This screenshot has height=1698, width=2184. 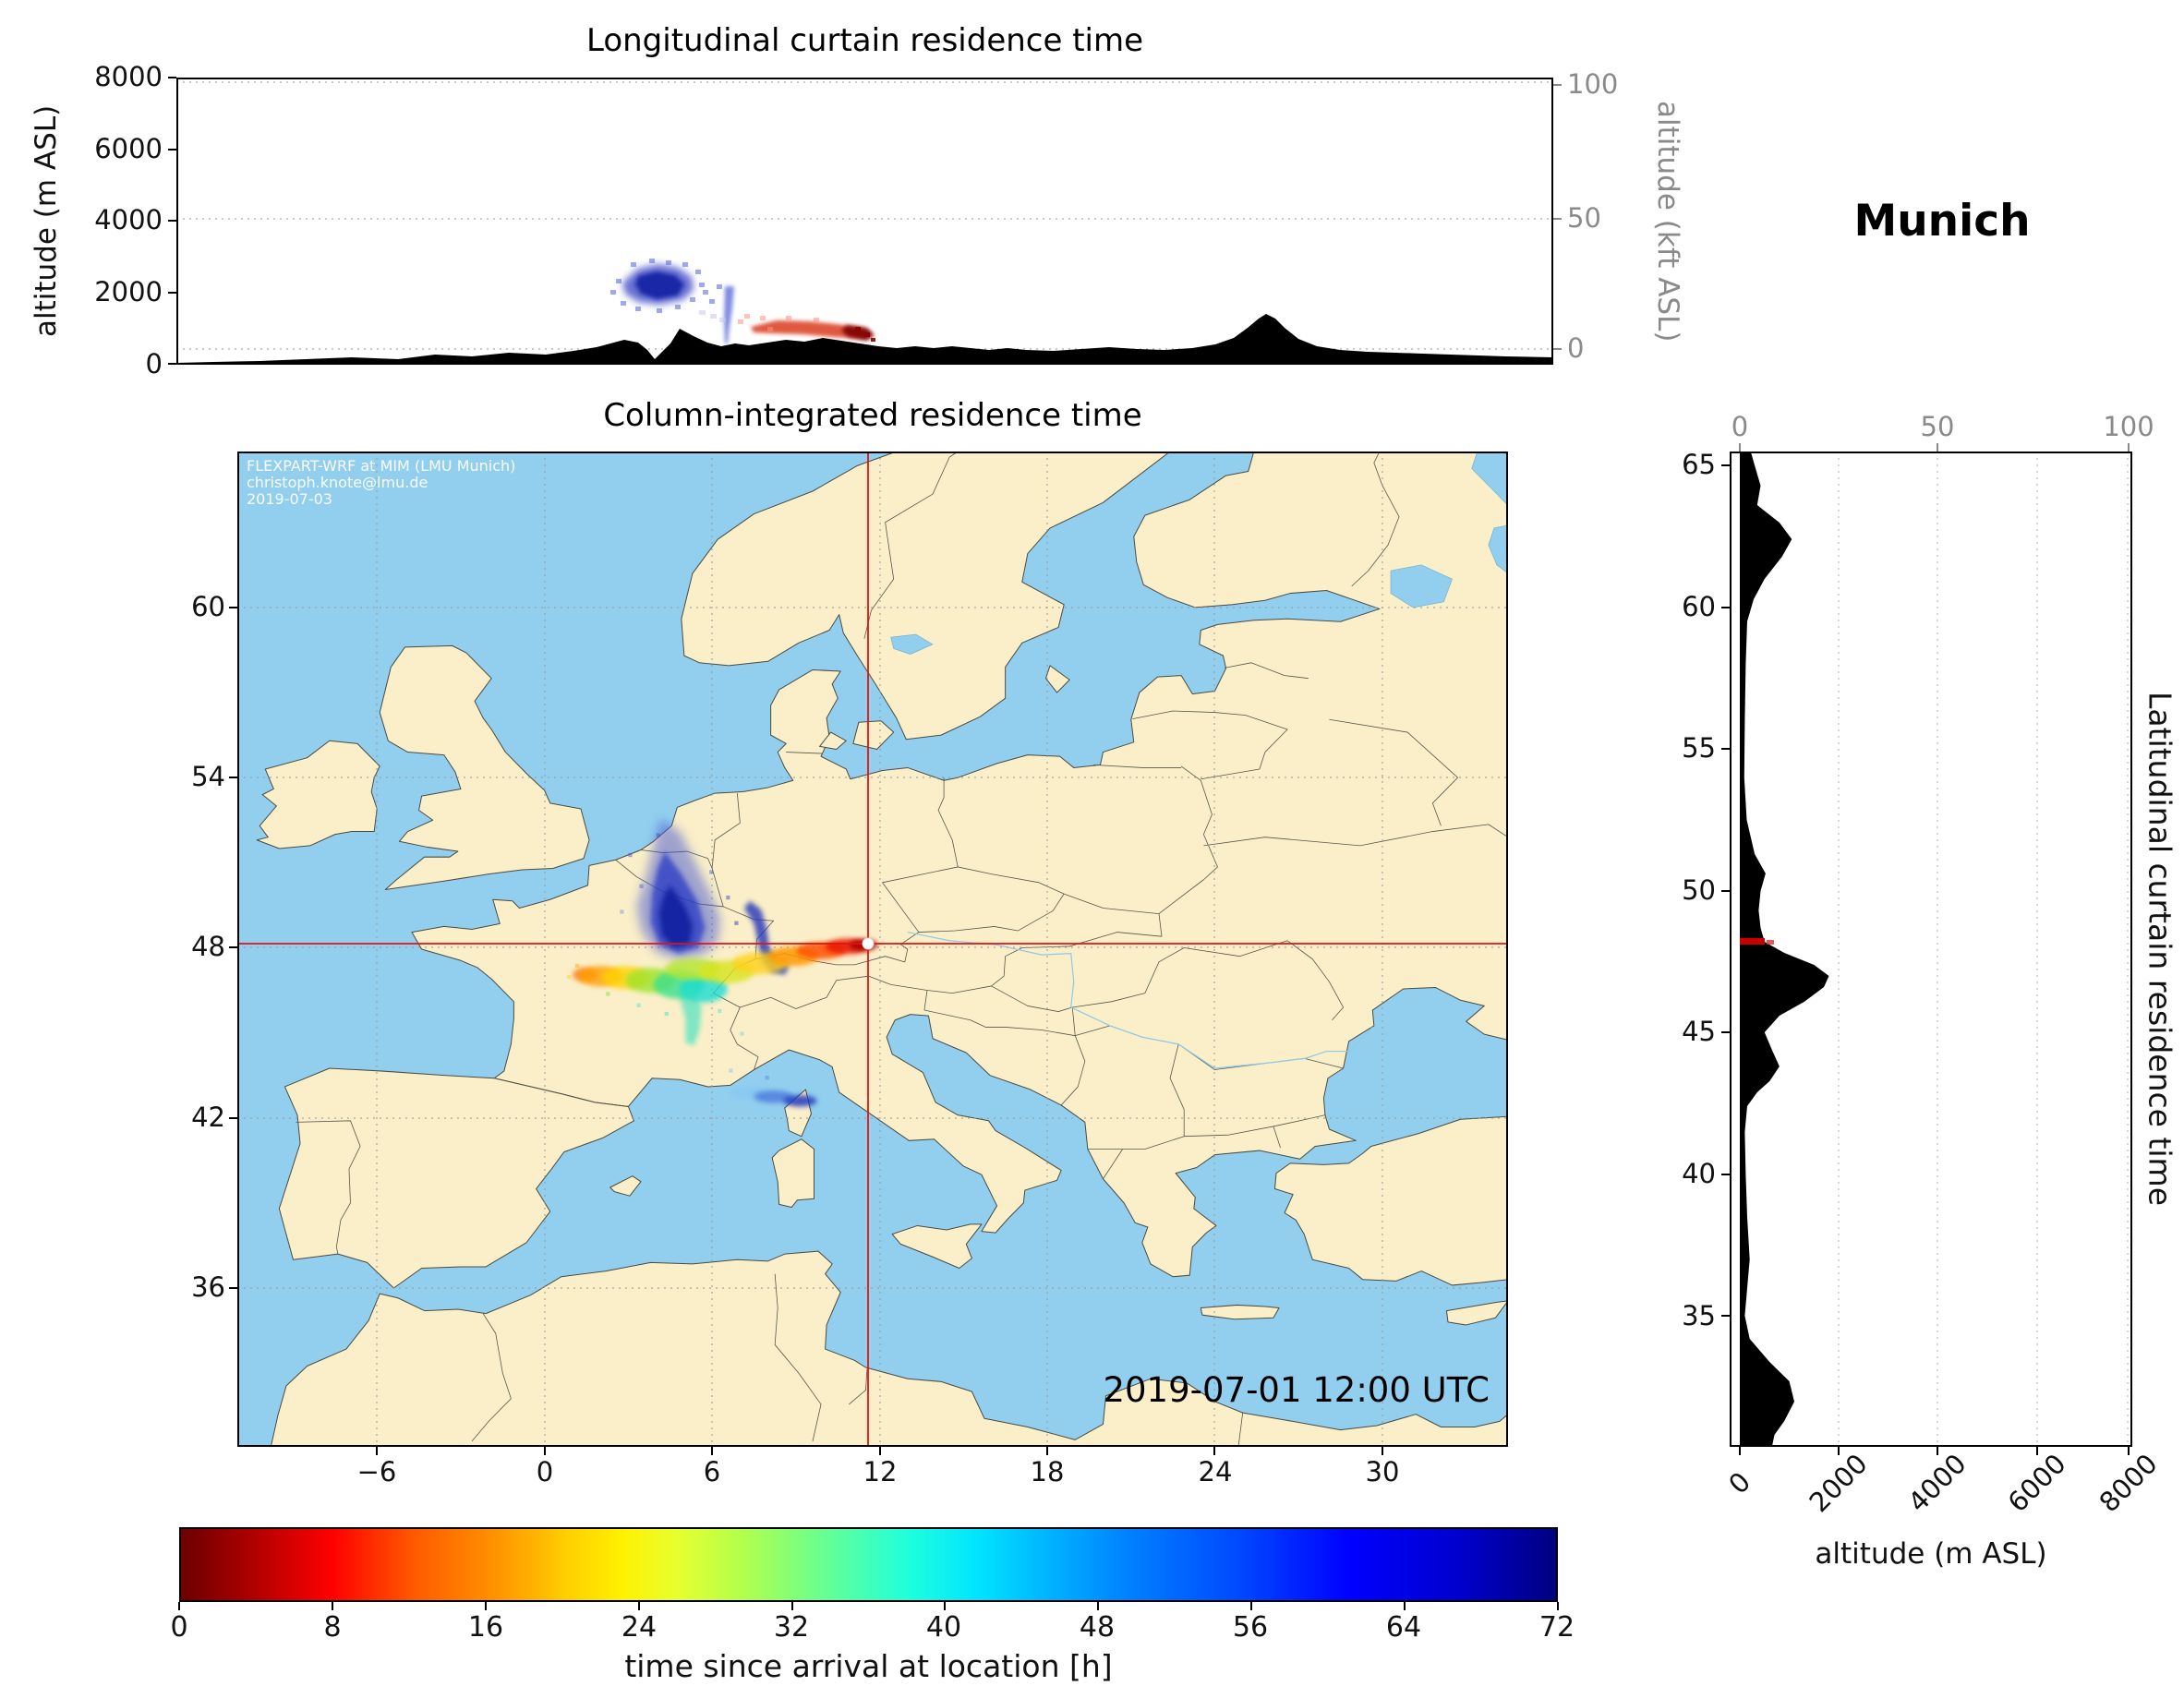 What do you see at coordinates (128, 291) in the screenshot?
I see `y-tick-label: 2000` at bounding box center [128, 291].